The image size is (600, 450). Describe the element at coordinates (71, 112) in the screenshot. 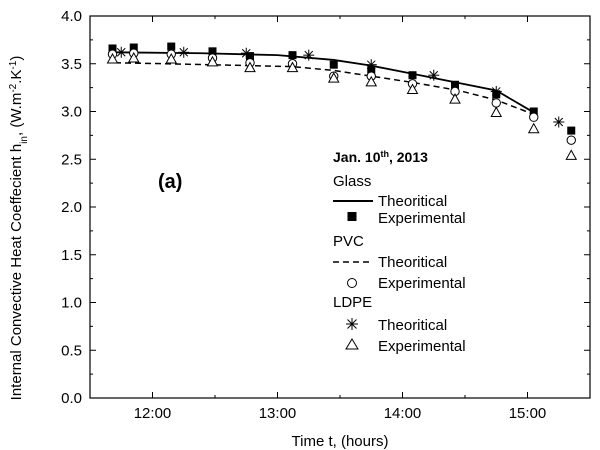

I see `y-tick-label: 3.0` at that location.